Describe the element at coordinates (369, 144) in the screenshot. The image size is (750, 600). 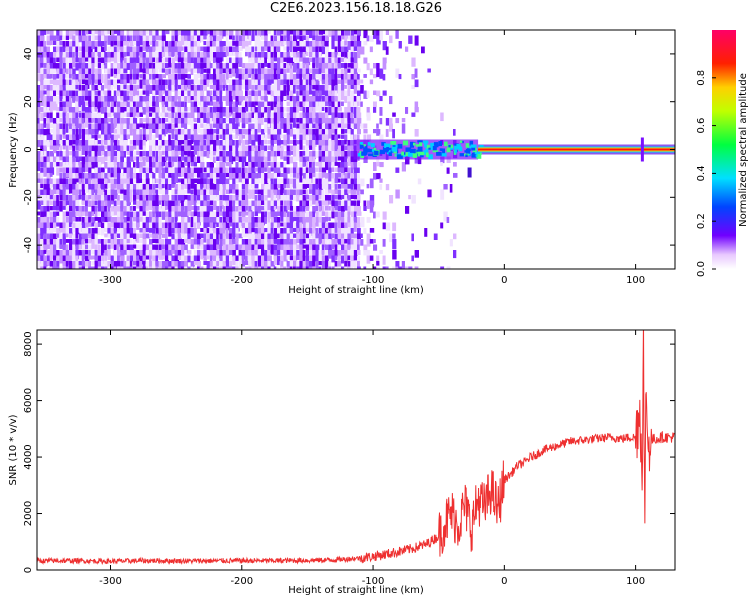
I see `band-blob` at that location.